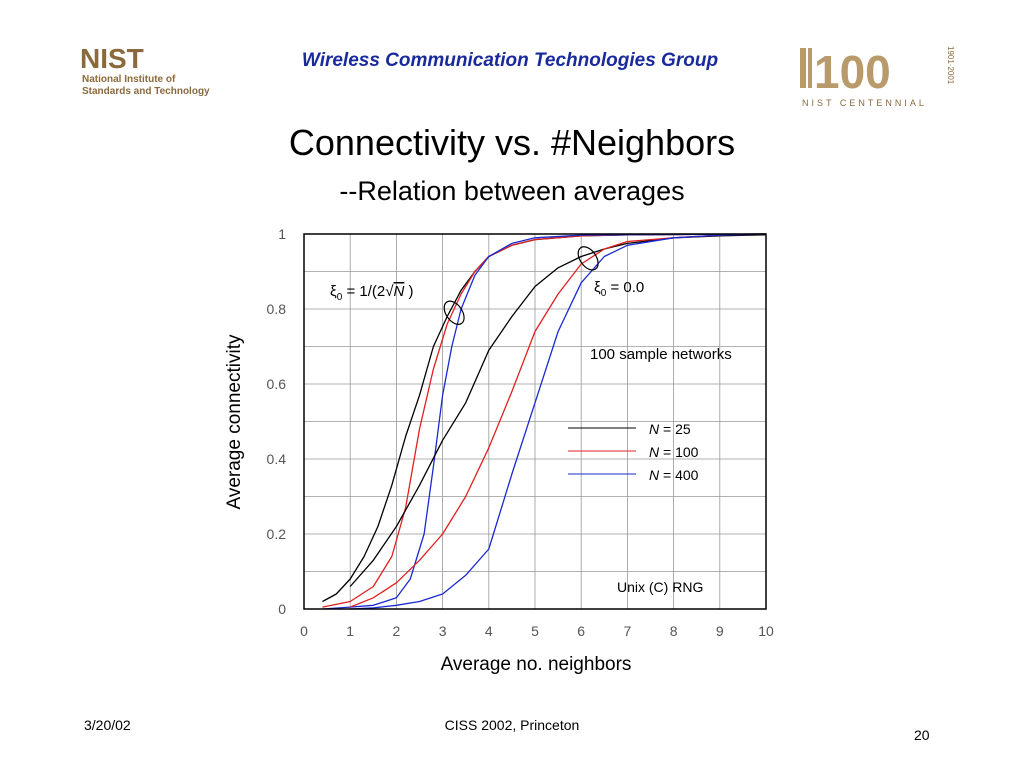 This screenshot has width=1024, height=768. Describe the element at coordinates (670, 429) in the screenshot. I see `legend-label-n25: N = 25` at that location.